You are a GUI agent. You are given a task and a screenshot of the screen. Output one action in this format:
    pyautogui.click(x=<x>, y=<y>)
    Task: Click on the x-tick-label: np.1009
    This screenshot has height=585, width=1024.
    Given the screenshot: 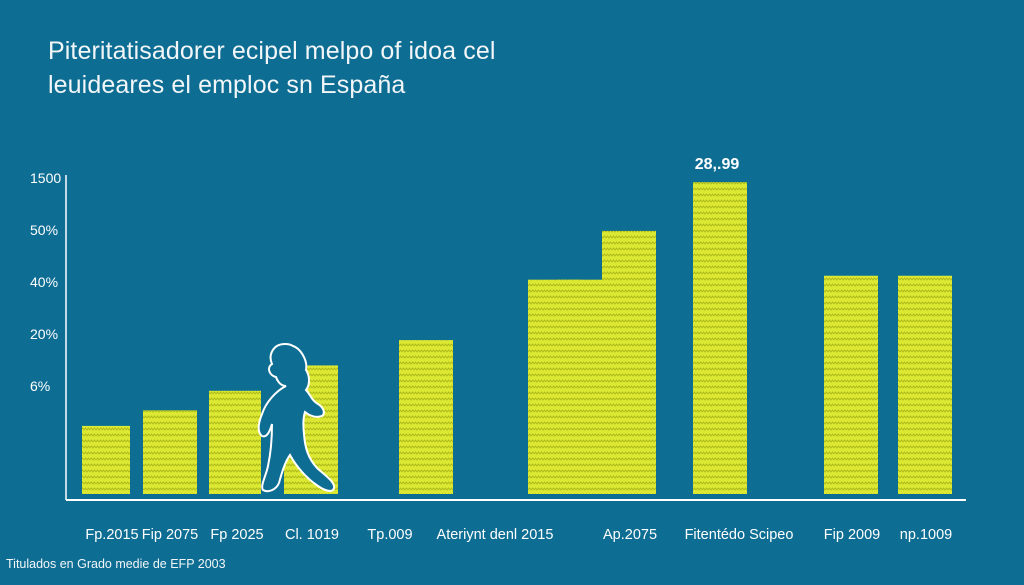 What is the action you would take?
    pyautogui.click(x=926, y=535)
    